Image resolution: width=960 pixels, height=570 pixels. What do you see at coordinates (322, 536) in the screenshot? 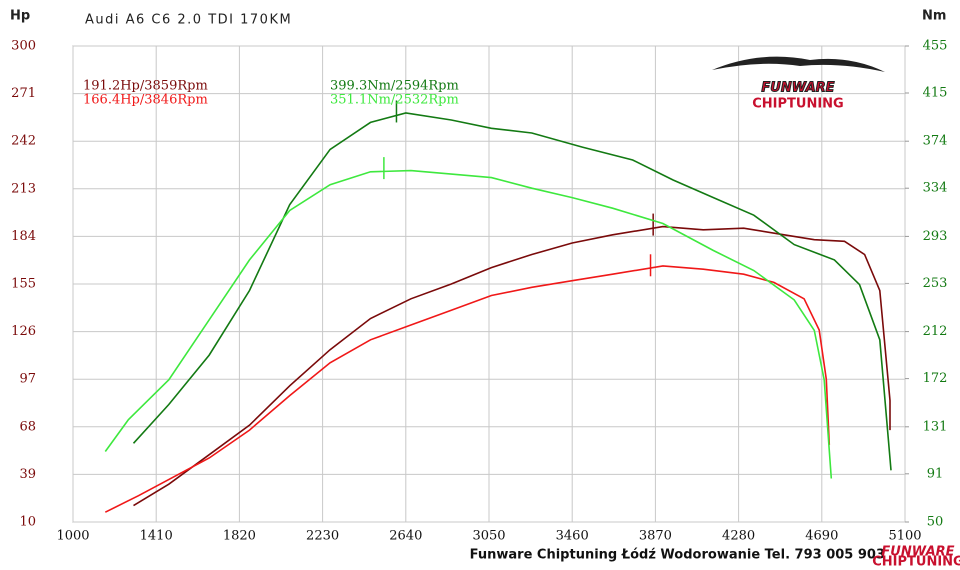
I see `x-tick-label: 2230` at bounding box center [322, 536].